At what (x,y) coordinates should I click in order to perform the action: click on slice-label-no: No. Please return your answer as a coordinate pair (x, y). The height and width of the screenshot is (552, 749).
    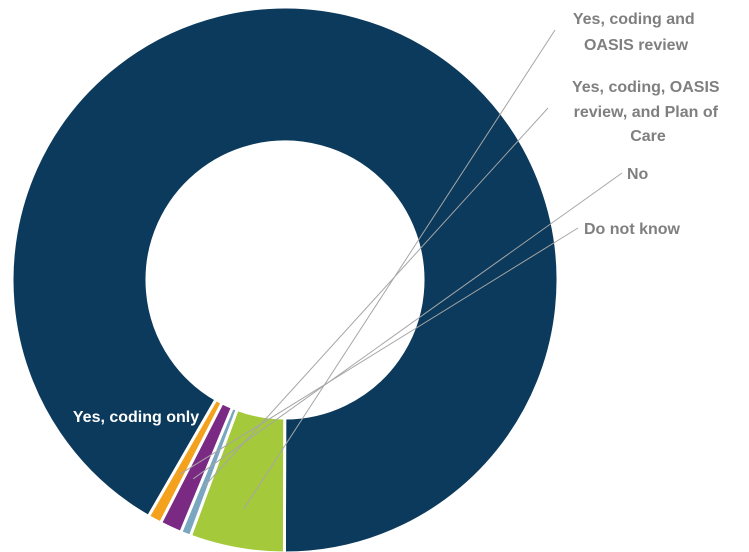
    Looking at the image, I should click on (638, 174).